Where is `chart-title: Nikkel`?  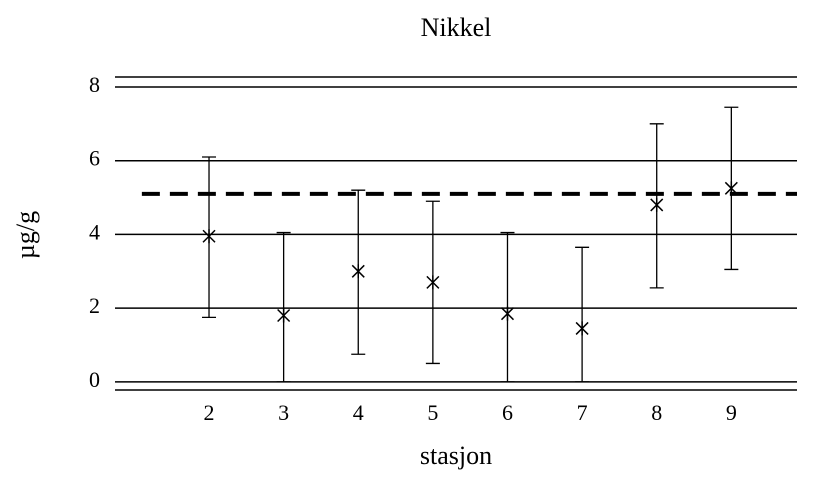
chart-title: Nikkel is located at coordinates (456, 27).